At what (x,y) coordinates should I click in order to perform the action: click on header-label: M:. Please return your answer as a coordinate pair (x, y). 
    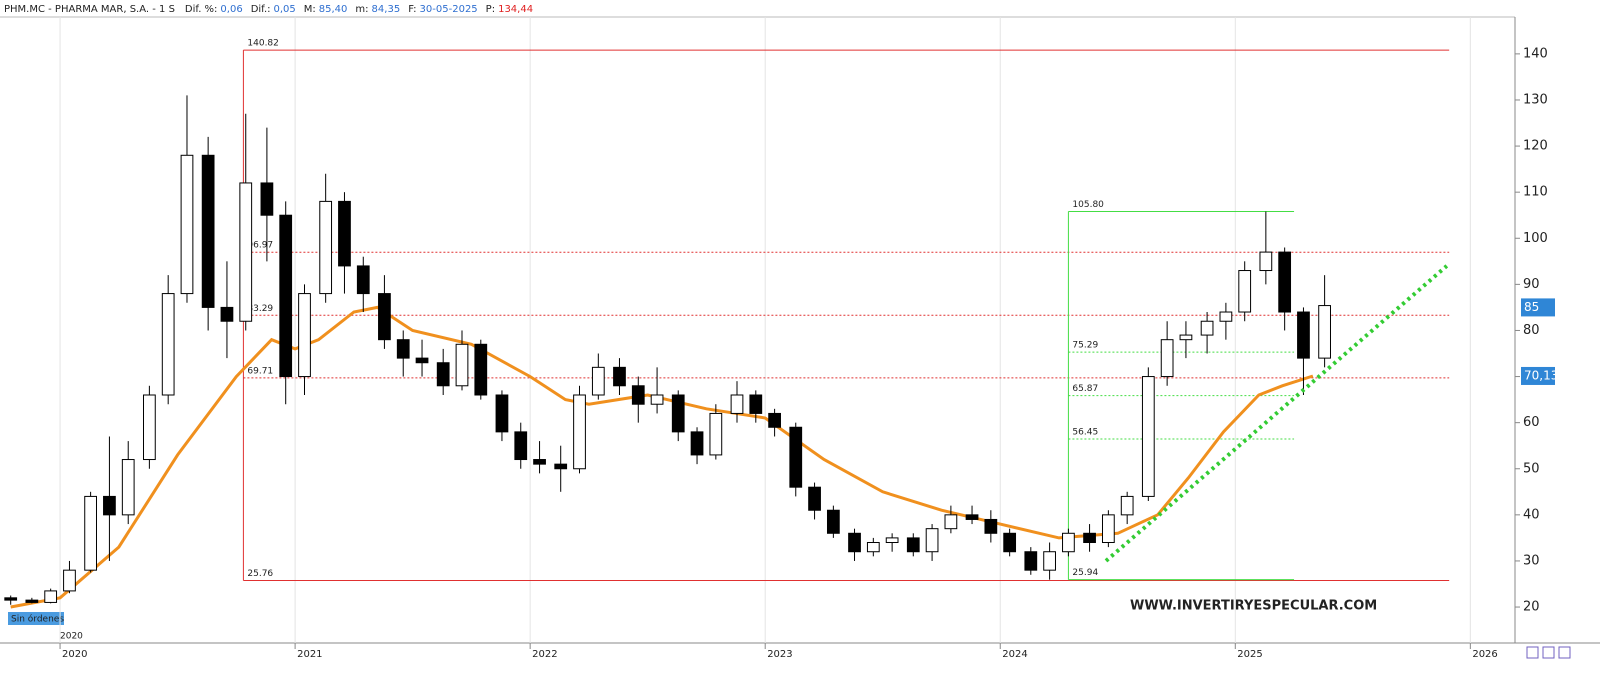
    Looking at the image, I should click on (310, 9).